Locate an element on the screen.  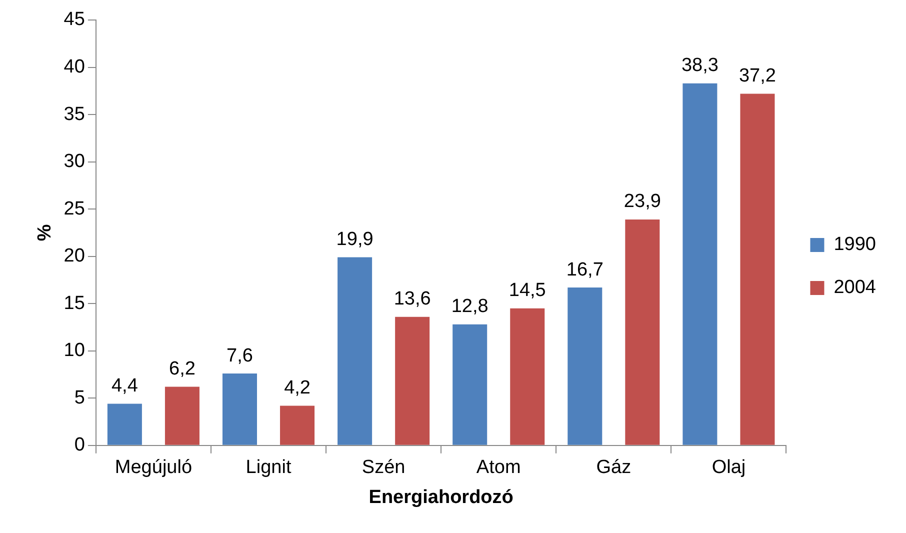
y-tick-label: 25 is located at coordinates (74, 209).